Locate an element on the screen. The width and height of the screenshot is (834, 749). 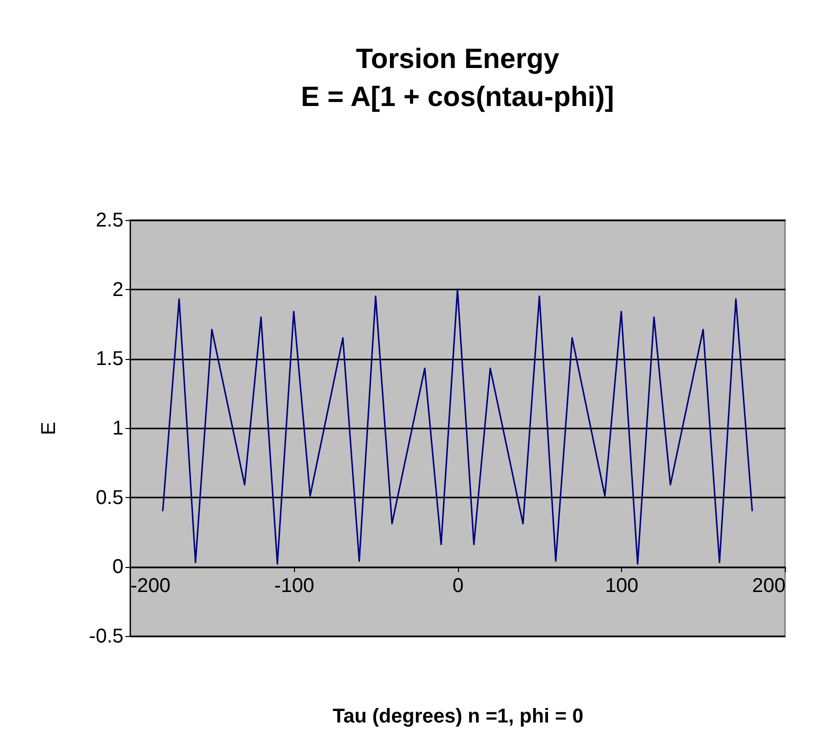
y-tick-label: -0.5 is located at coordinates (106, 637).